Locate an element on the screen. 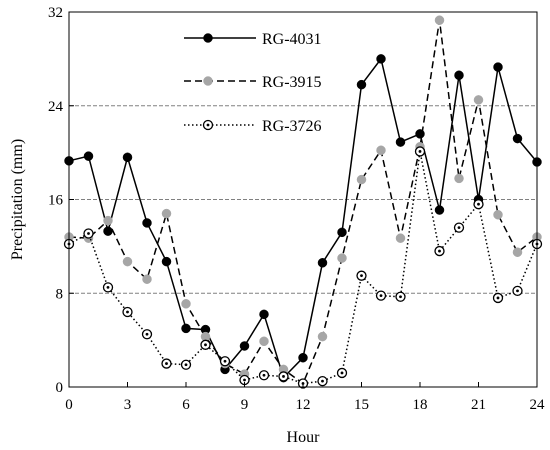 This screenshot has width=550, height=450. x-tick-label-6: 18 is located at coordinates (420, 405).